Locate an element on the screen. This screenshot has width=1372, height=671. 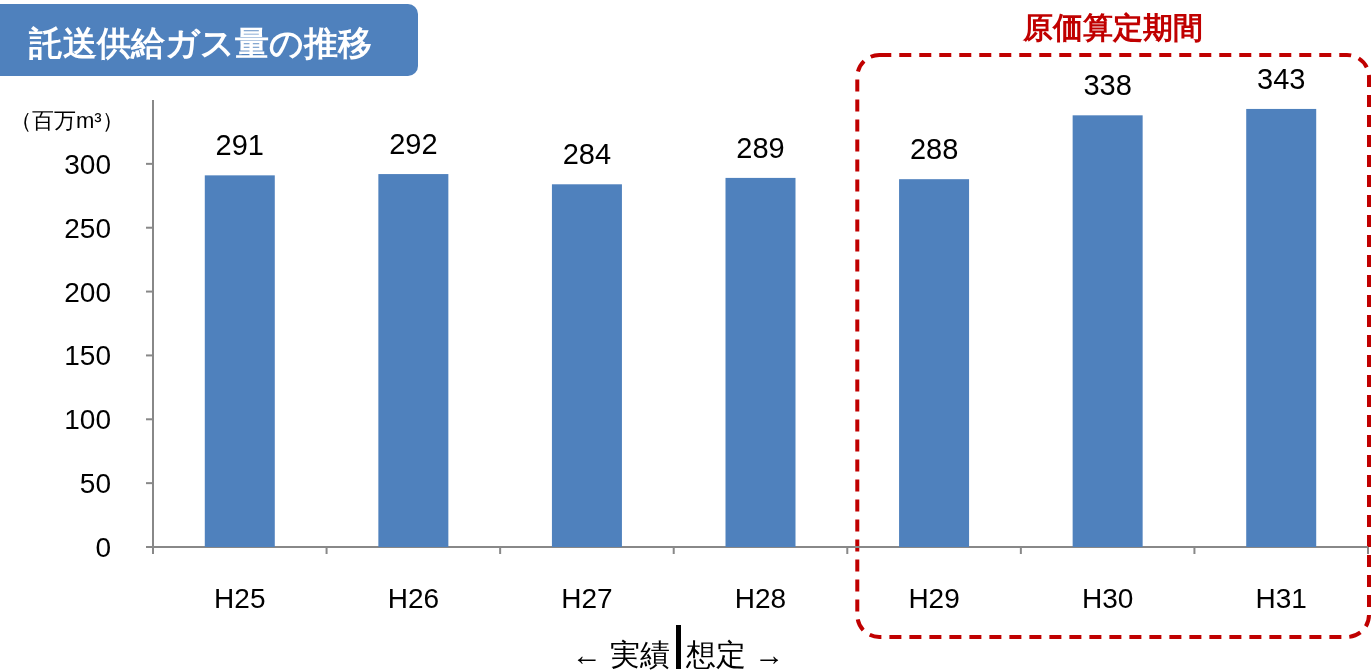
chart-title: 託送供給ガス量の推移 is located at coordinates (199, 43).